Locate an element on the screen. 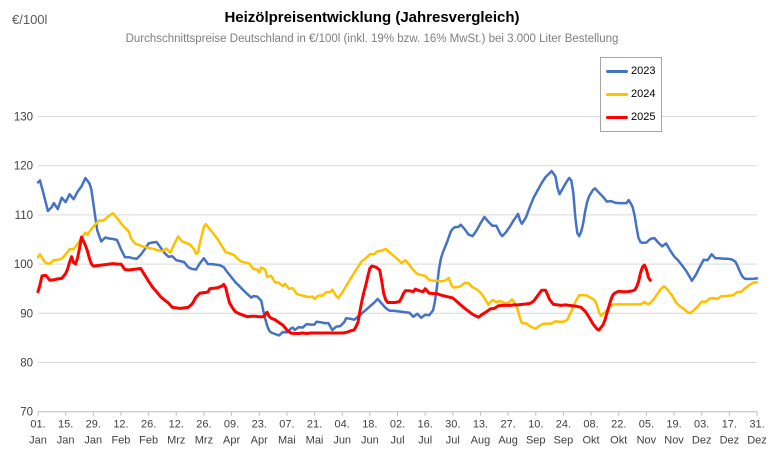 The height and width of the screenshot is (469, 768). legend-swatch-2023 is located at coordinates (617, 71).